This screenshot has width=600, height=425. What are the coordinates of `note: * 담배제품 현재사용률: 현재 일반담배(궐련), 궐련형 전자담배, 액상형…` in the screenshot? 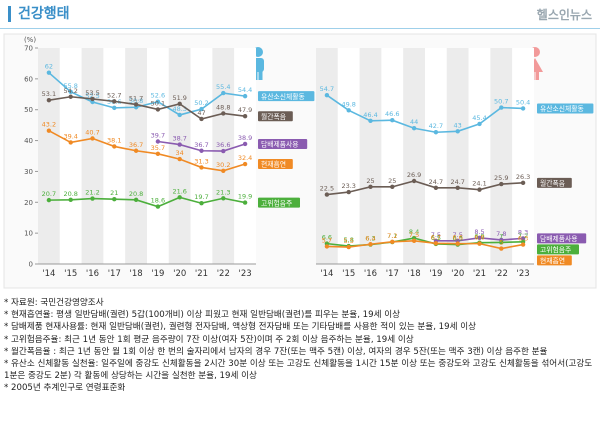 It's located at (240, 327).